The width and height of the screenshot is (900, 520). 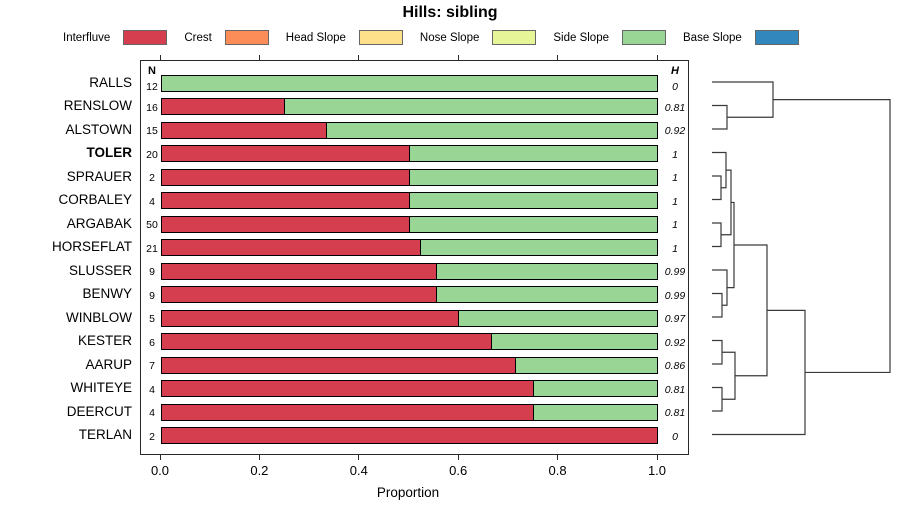 I want to click on row-label: BENWY, so click(x=107, y=293).